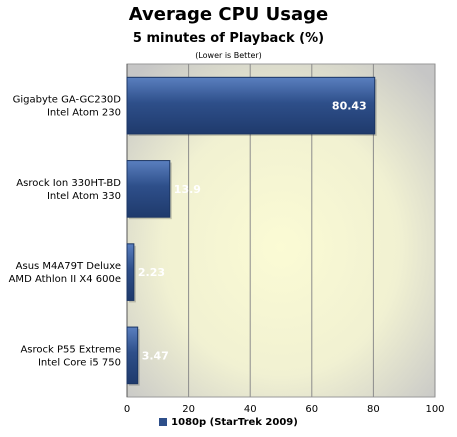 Image resolution: width=457 pixels, height=437 pixels. I want to click on x-tick-label: 80, so click(373, 409).